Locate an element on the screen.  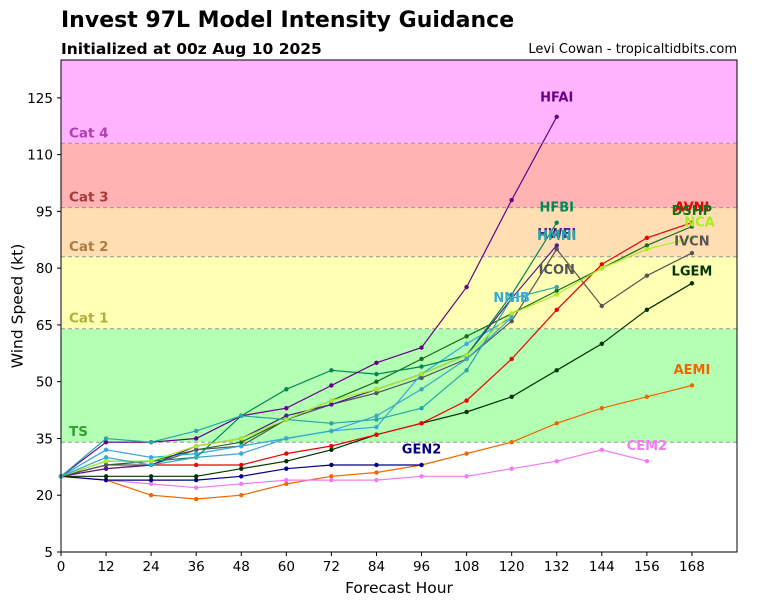
series-label-hfbi: HFBI is located at coordinates (556, 207).